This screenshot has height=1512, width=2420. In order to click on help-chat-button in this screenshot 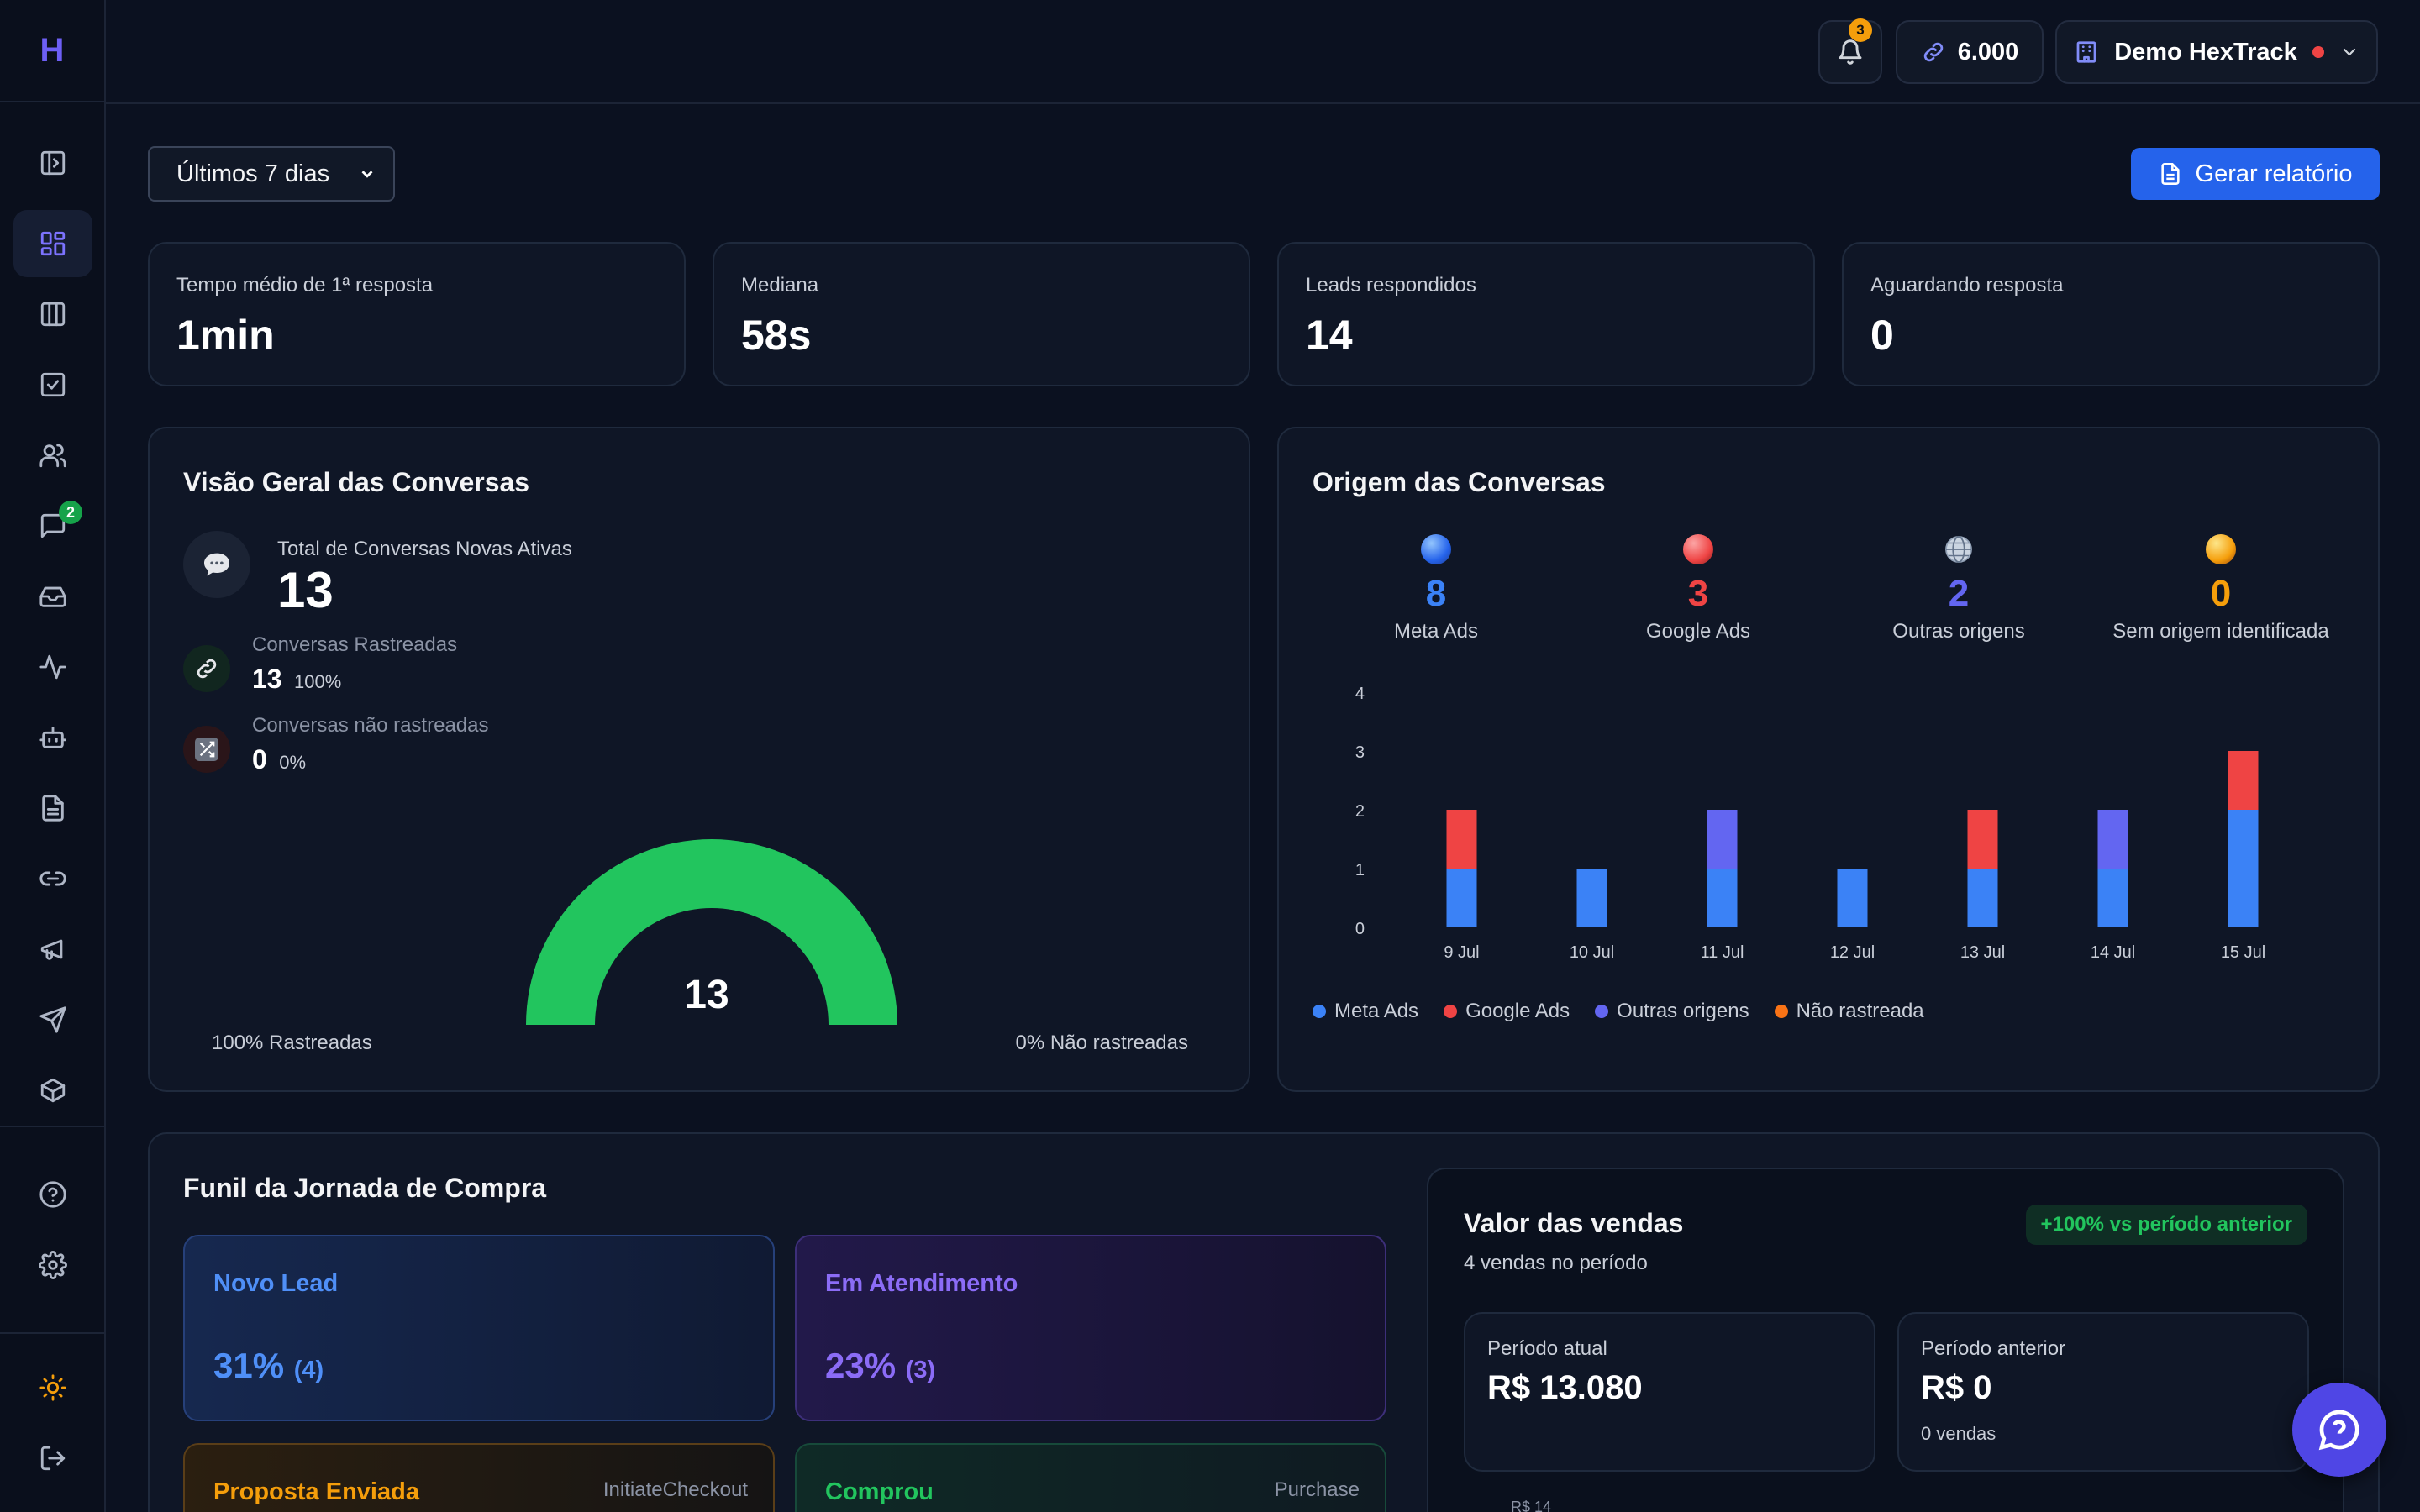, I will do `click(2339, 1430)`.